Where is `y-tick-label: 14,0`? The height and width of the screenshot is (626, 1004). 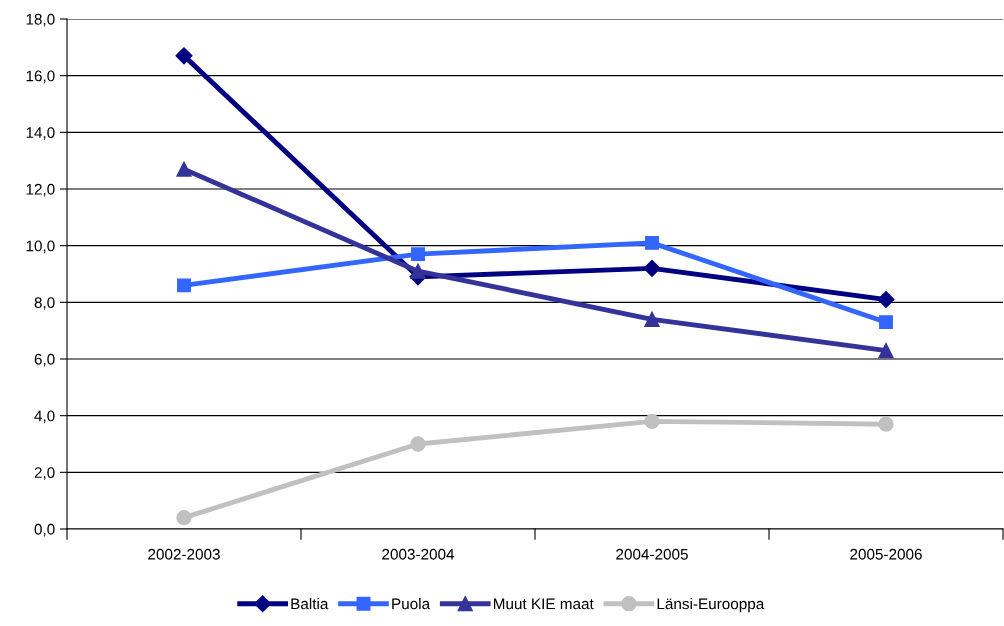 y-tick-label: 14,0 is located at coordinates (40, 133).